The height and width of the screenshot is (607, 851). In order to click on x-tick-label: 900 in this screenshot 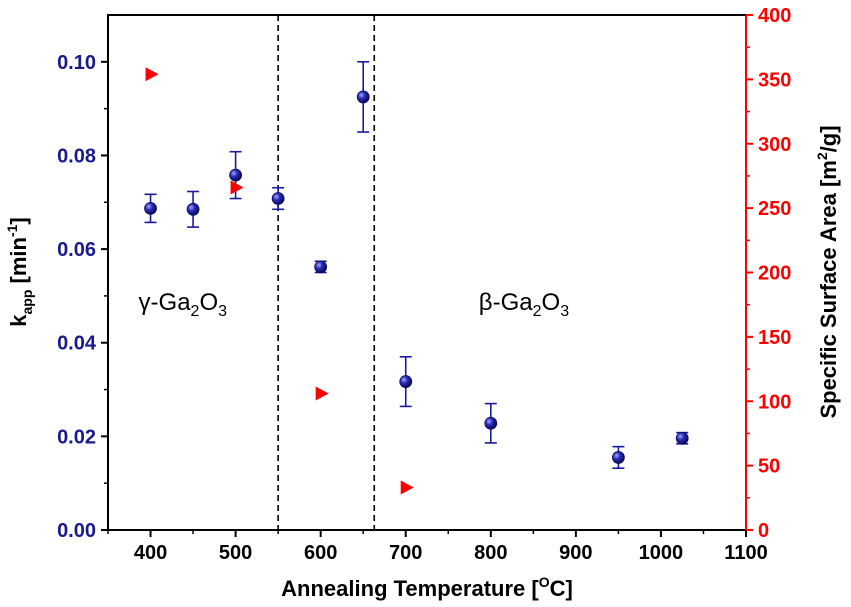, I will do `click(575, 553)`.